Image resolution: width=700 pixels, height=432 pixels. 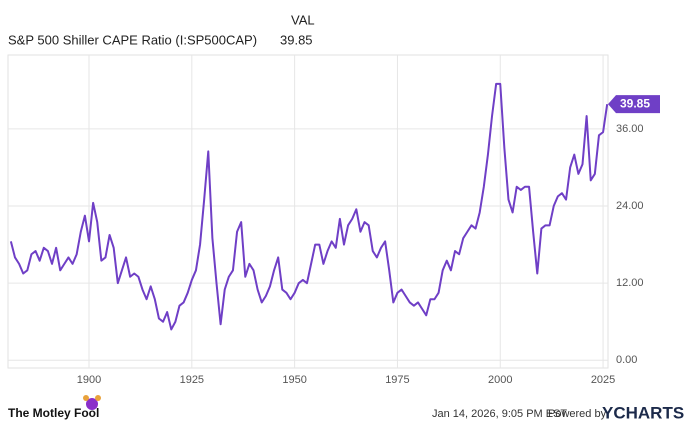 What do you see at coordinates (643, 412) in the screenshot?
I see `brand: YCHARTS` at bounding box center [643, 412].